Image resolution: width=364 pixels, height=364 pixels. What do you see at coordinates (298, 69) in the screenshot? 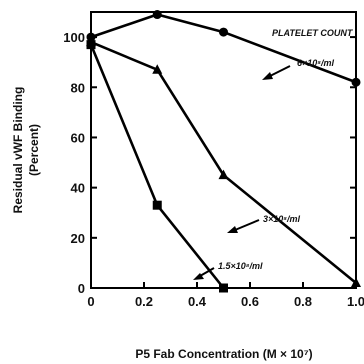
I see `annotation-6e8: 6×10⁸/ml` at bounding box center [298, 69].